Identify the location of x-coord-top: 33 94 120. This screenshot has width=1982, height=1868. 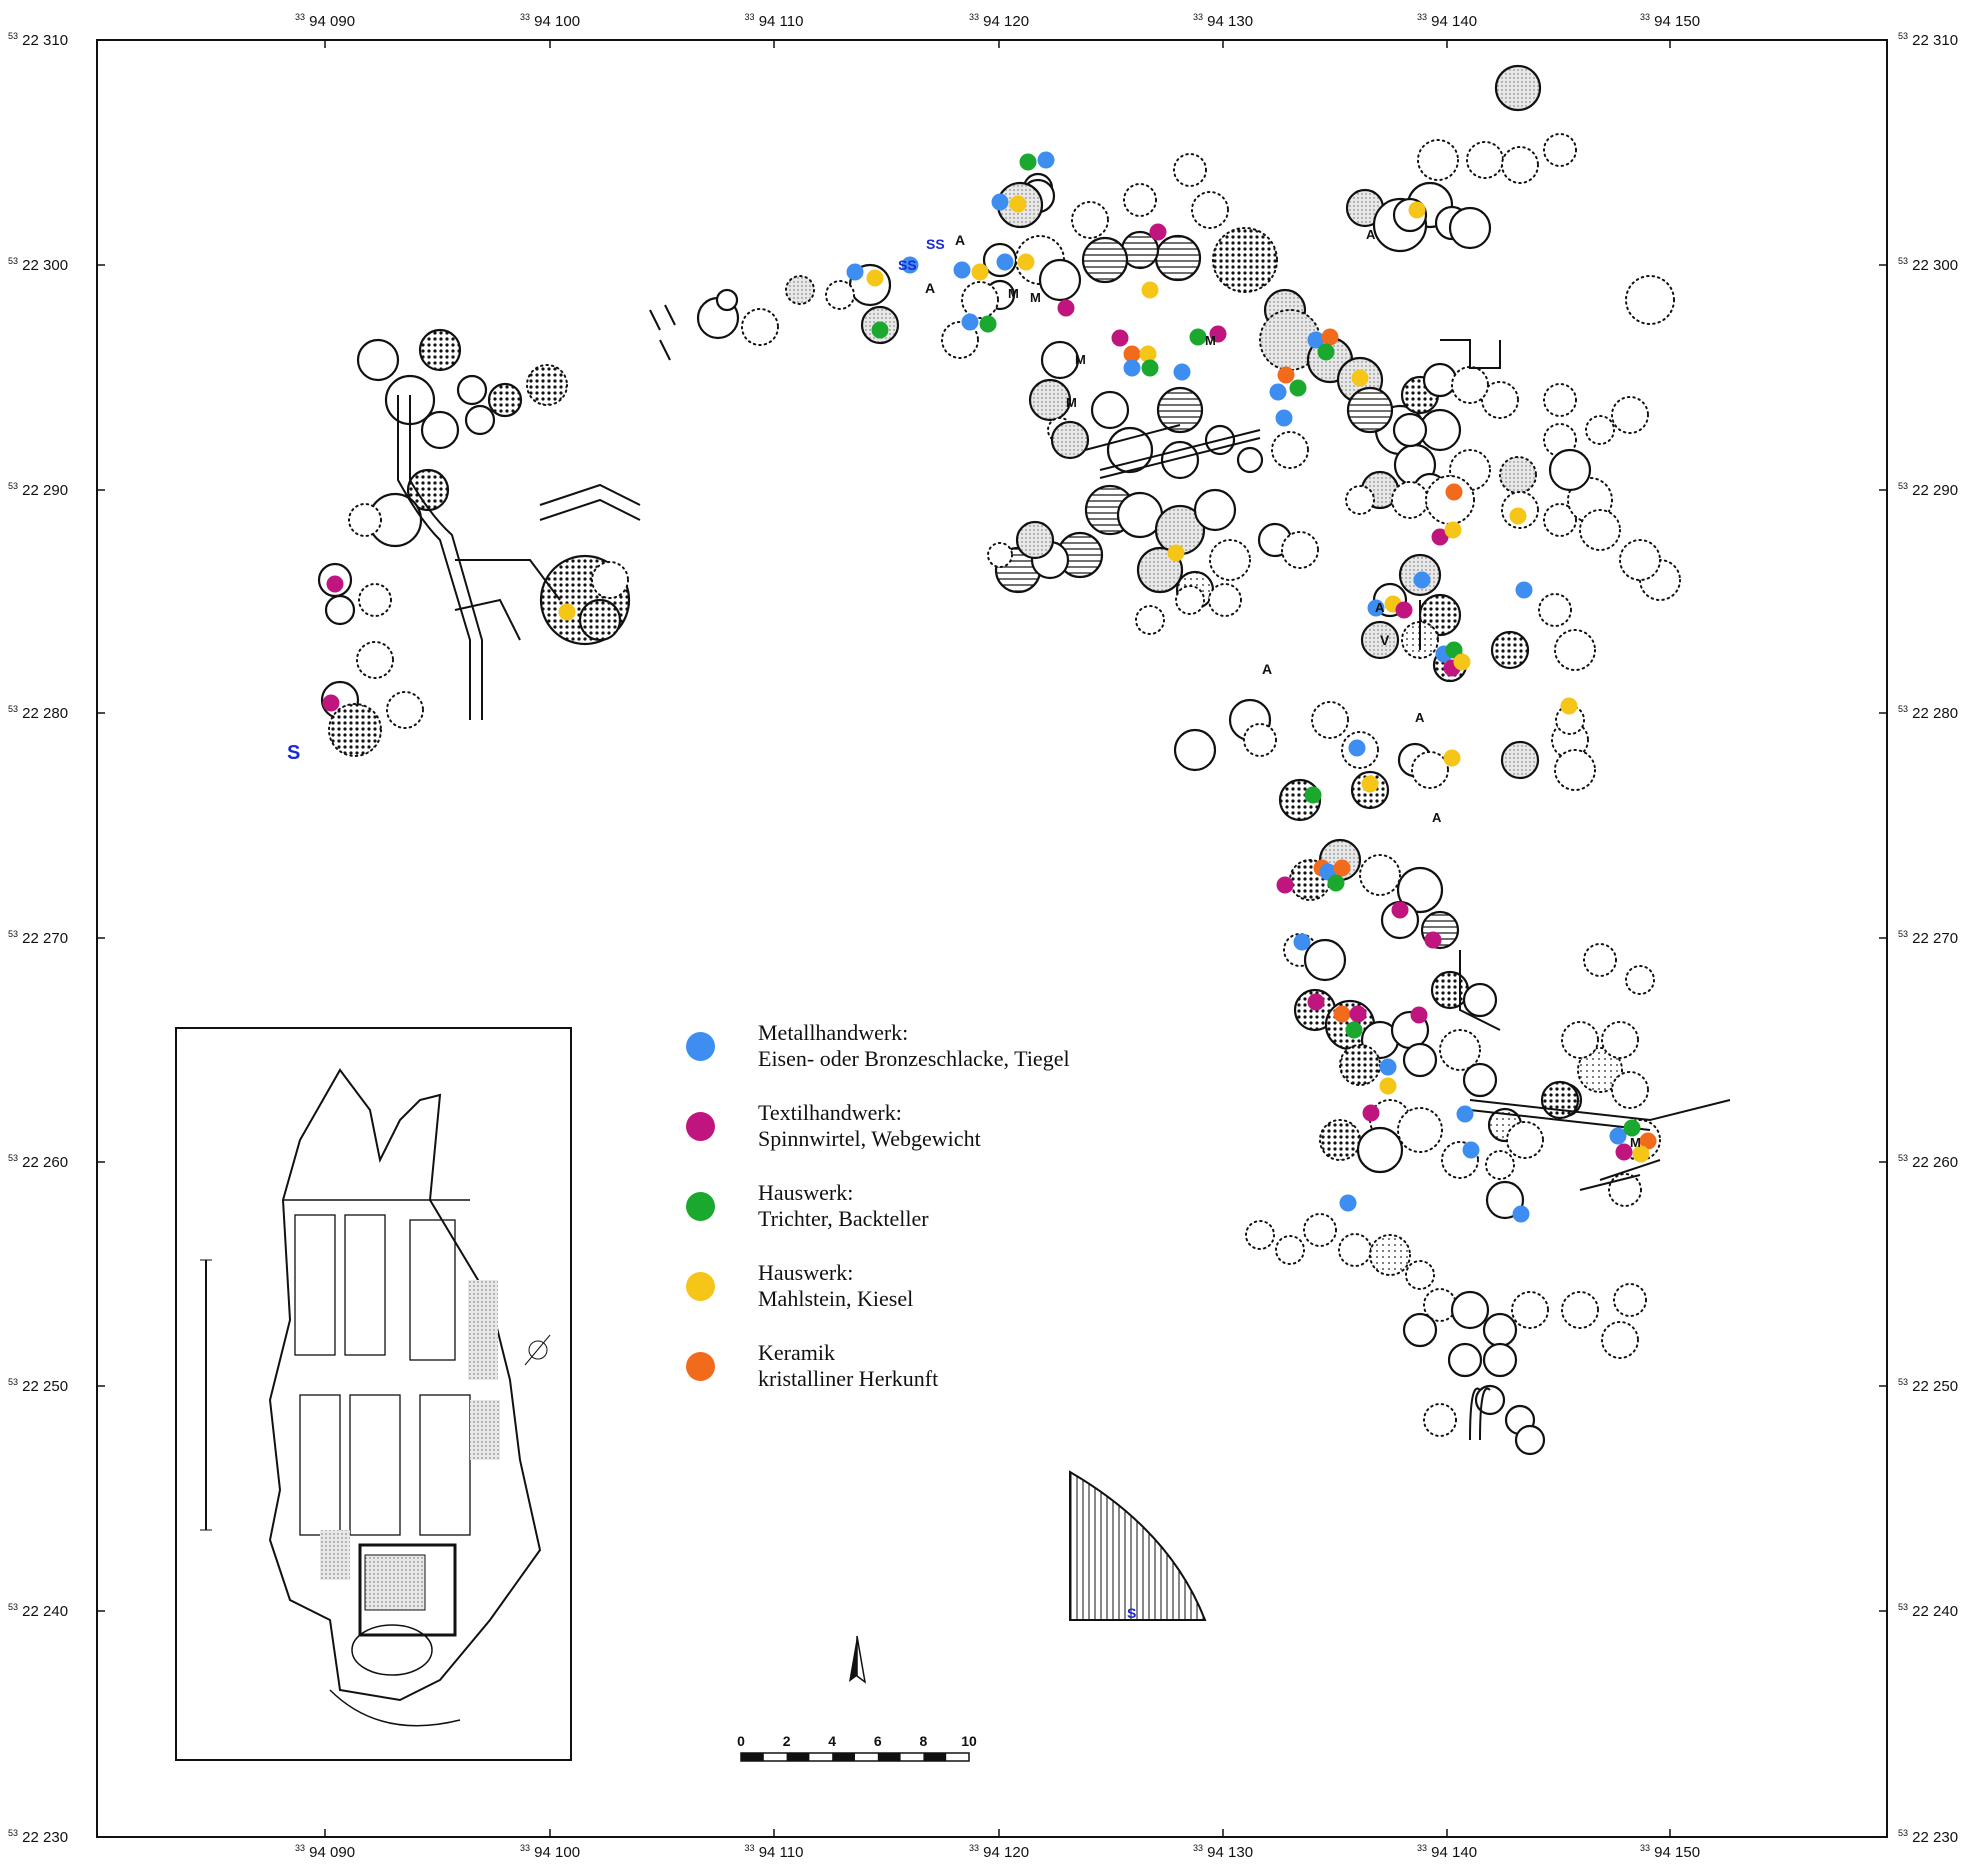
(999, 21).